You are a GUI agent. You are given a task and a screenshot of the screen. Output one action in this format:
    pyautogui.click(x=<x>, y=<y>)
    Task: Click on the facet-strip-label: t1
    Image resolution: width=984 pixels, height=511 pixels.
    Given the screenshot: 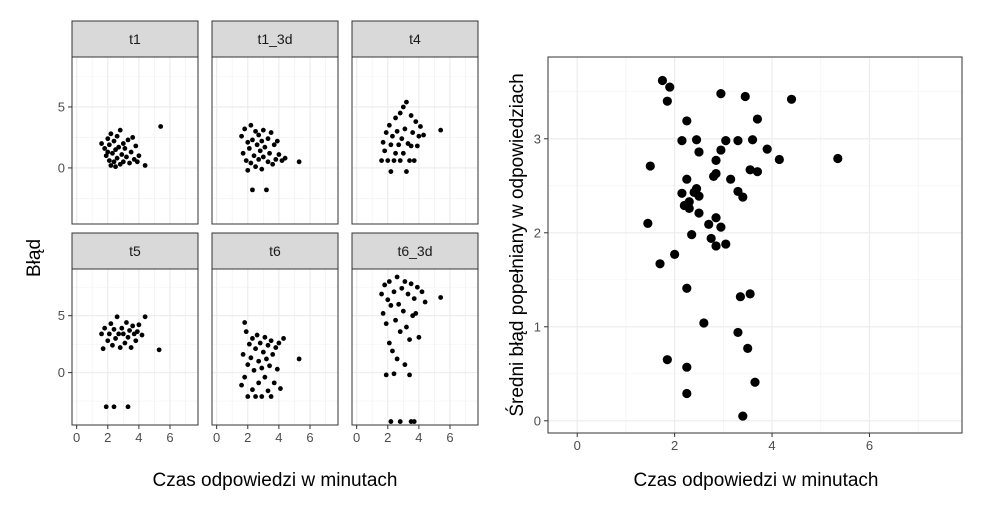 What is the action you would take?
    pyautogui.click(x=135, y=39)
    